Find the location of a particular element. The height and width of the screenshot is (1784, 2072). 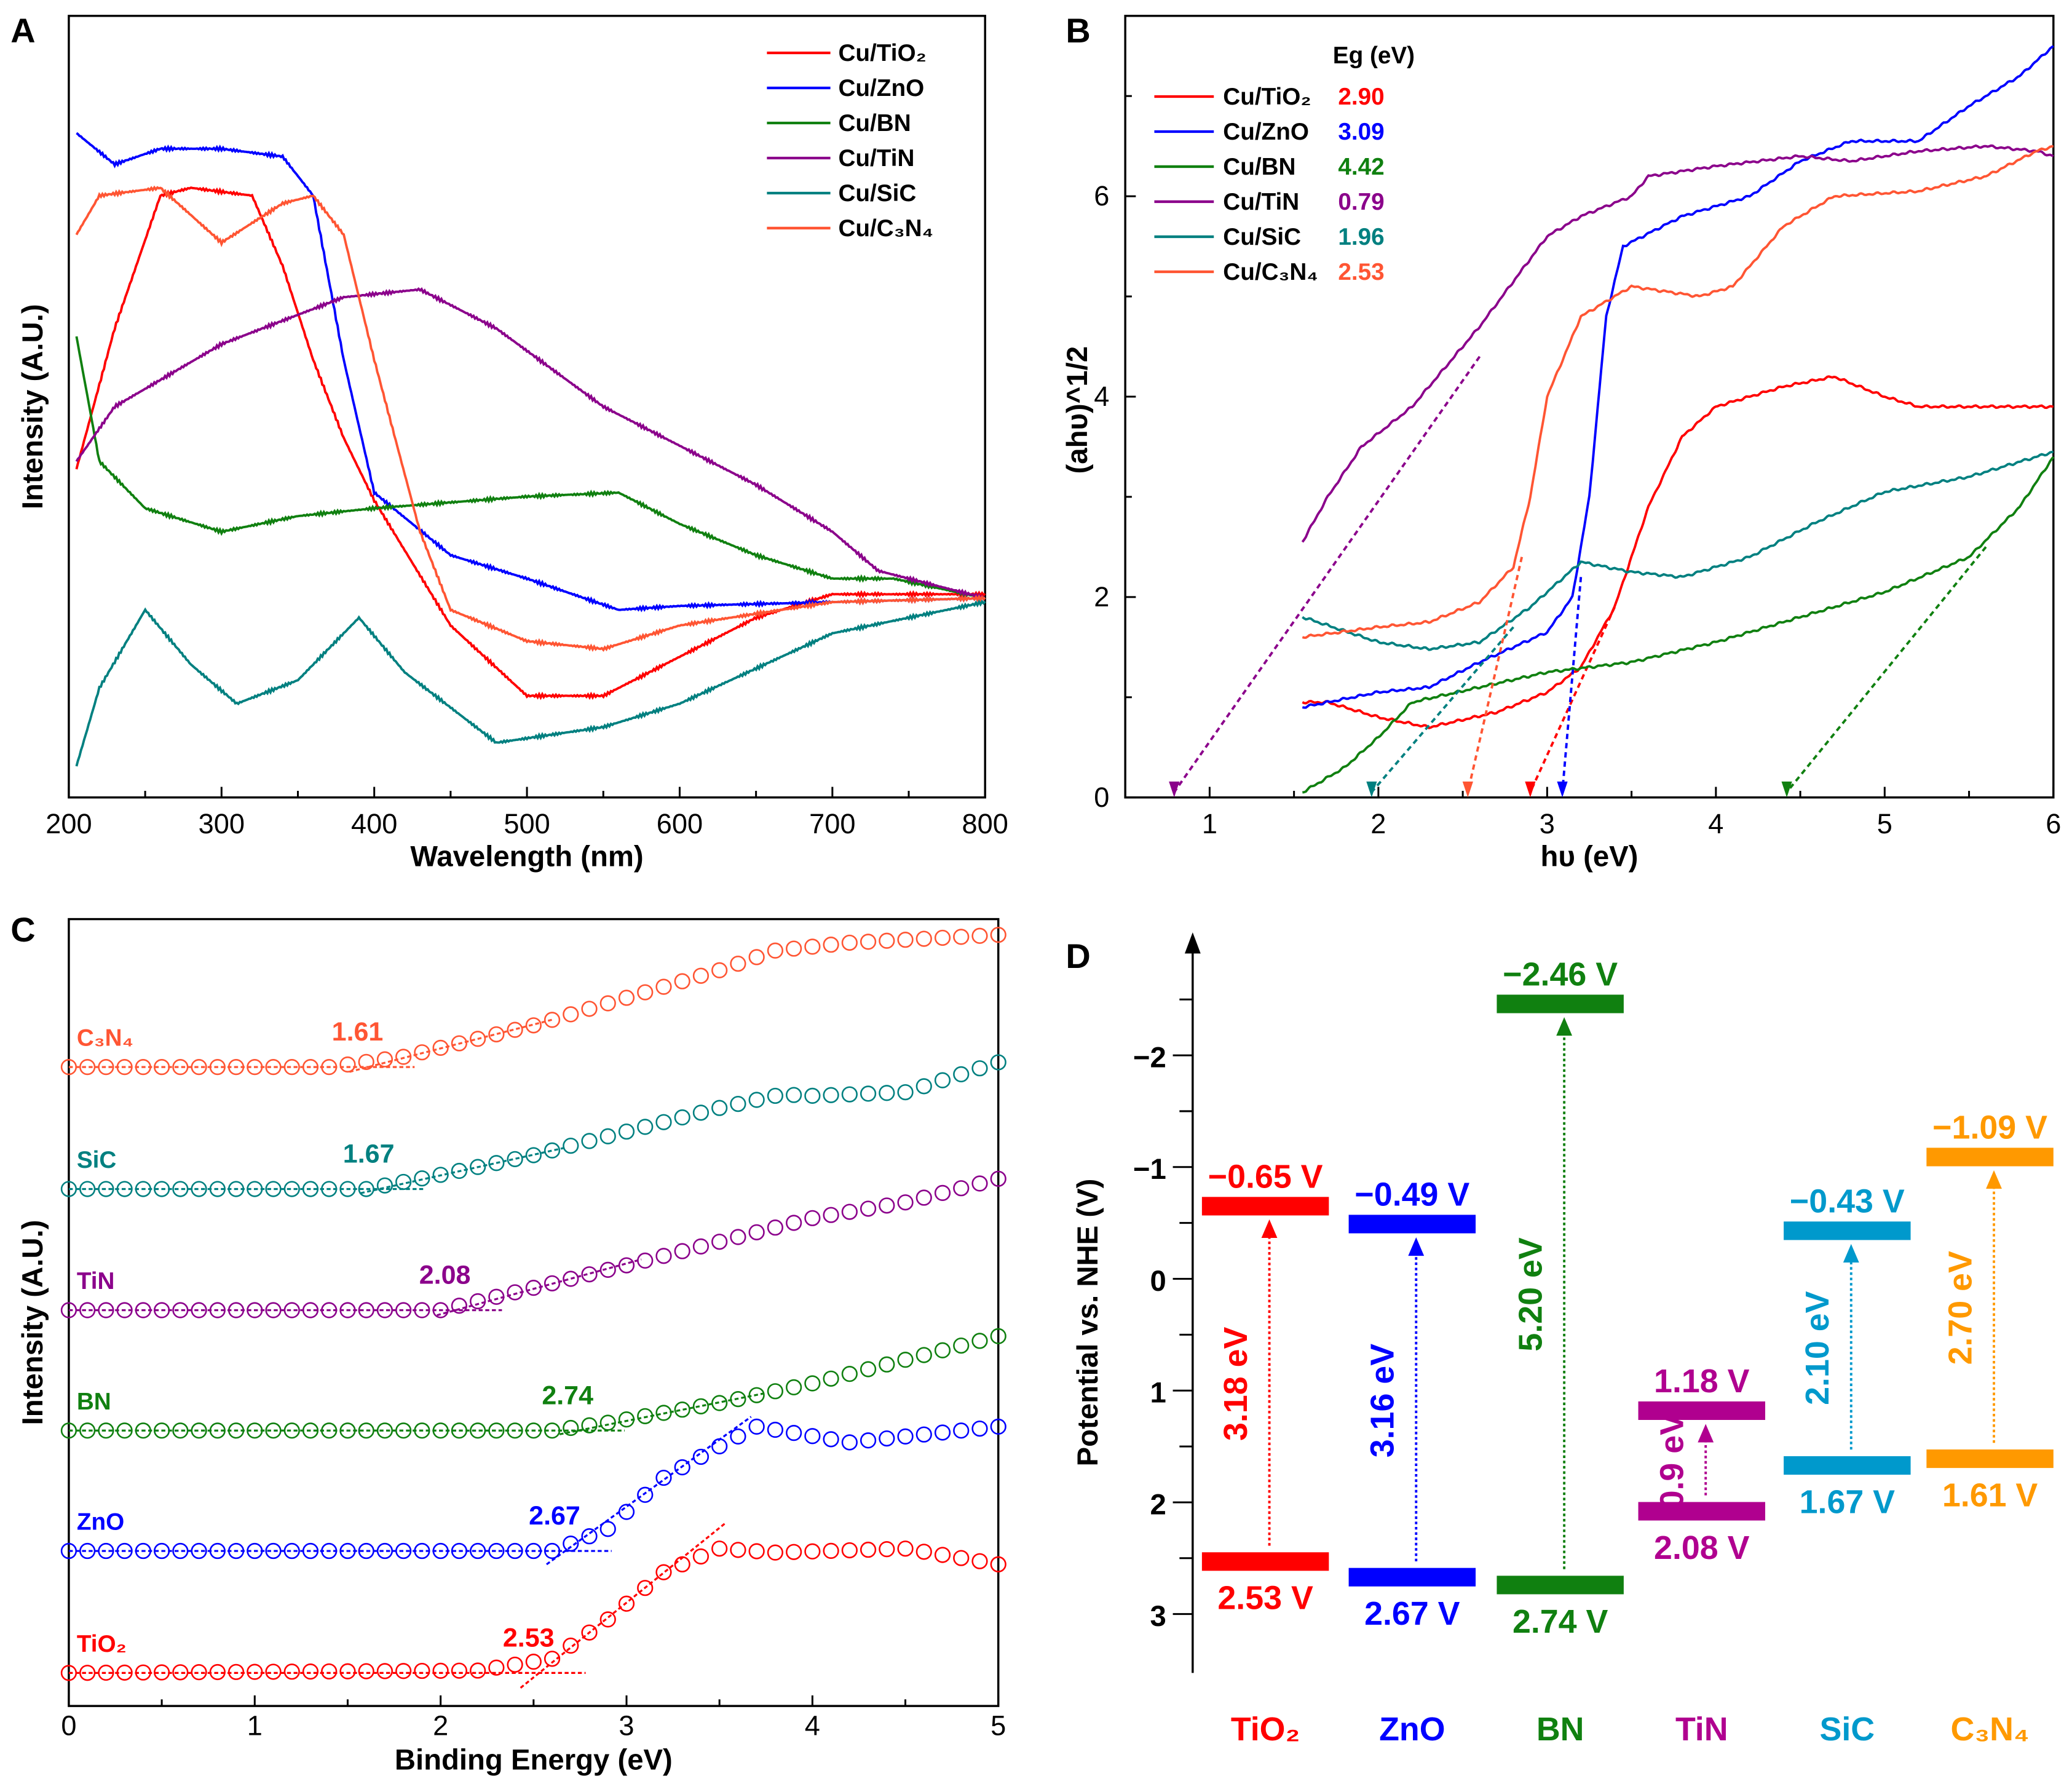

x-tick-label: 300 is located at coordinates (222, 824).